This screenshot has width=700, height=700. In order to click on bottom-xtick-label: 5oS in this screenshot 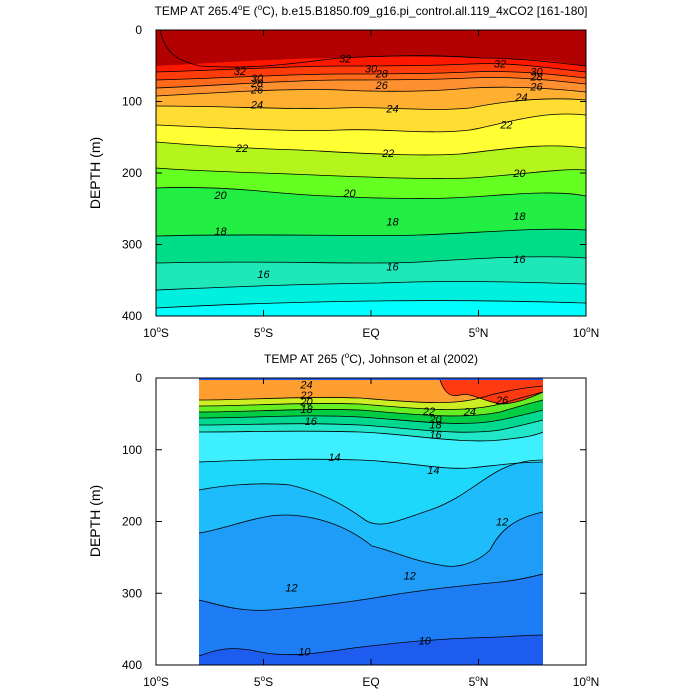, I will do `click(263, 681)`.